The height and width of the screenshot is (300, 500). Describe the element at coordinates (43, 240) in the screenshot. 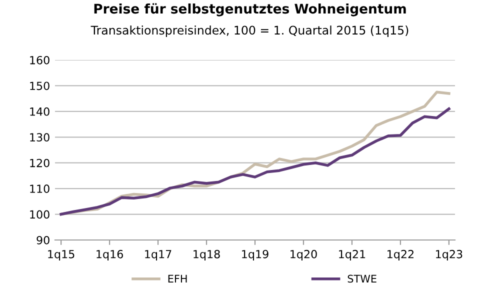

I see `y-tick-label: 90` at that location.